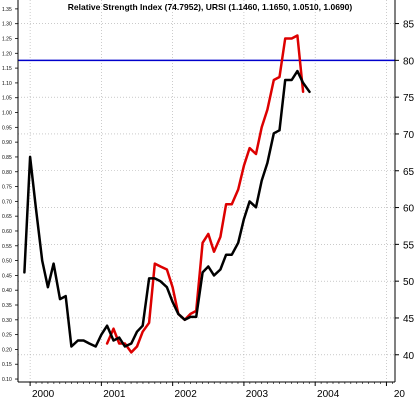 Image resolution: width=420 pixels, height=400 pixels. Describe the element at coordinates (7, 114) in the screenshot. I see `left-tick-label: 1.00` at that location.